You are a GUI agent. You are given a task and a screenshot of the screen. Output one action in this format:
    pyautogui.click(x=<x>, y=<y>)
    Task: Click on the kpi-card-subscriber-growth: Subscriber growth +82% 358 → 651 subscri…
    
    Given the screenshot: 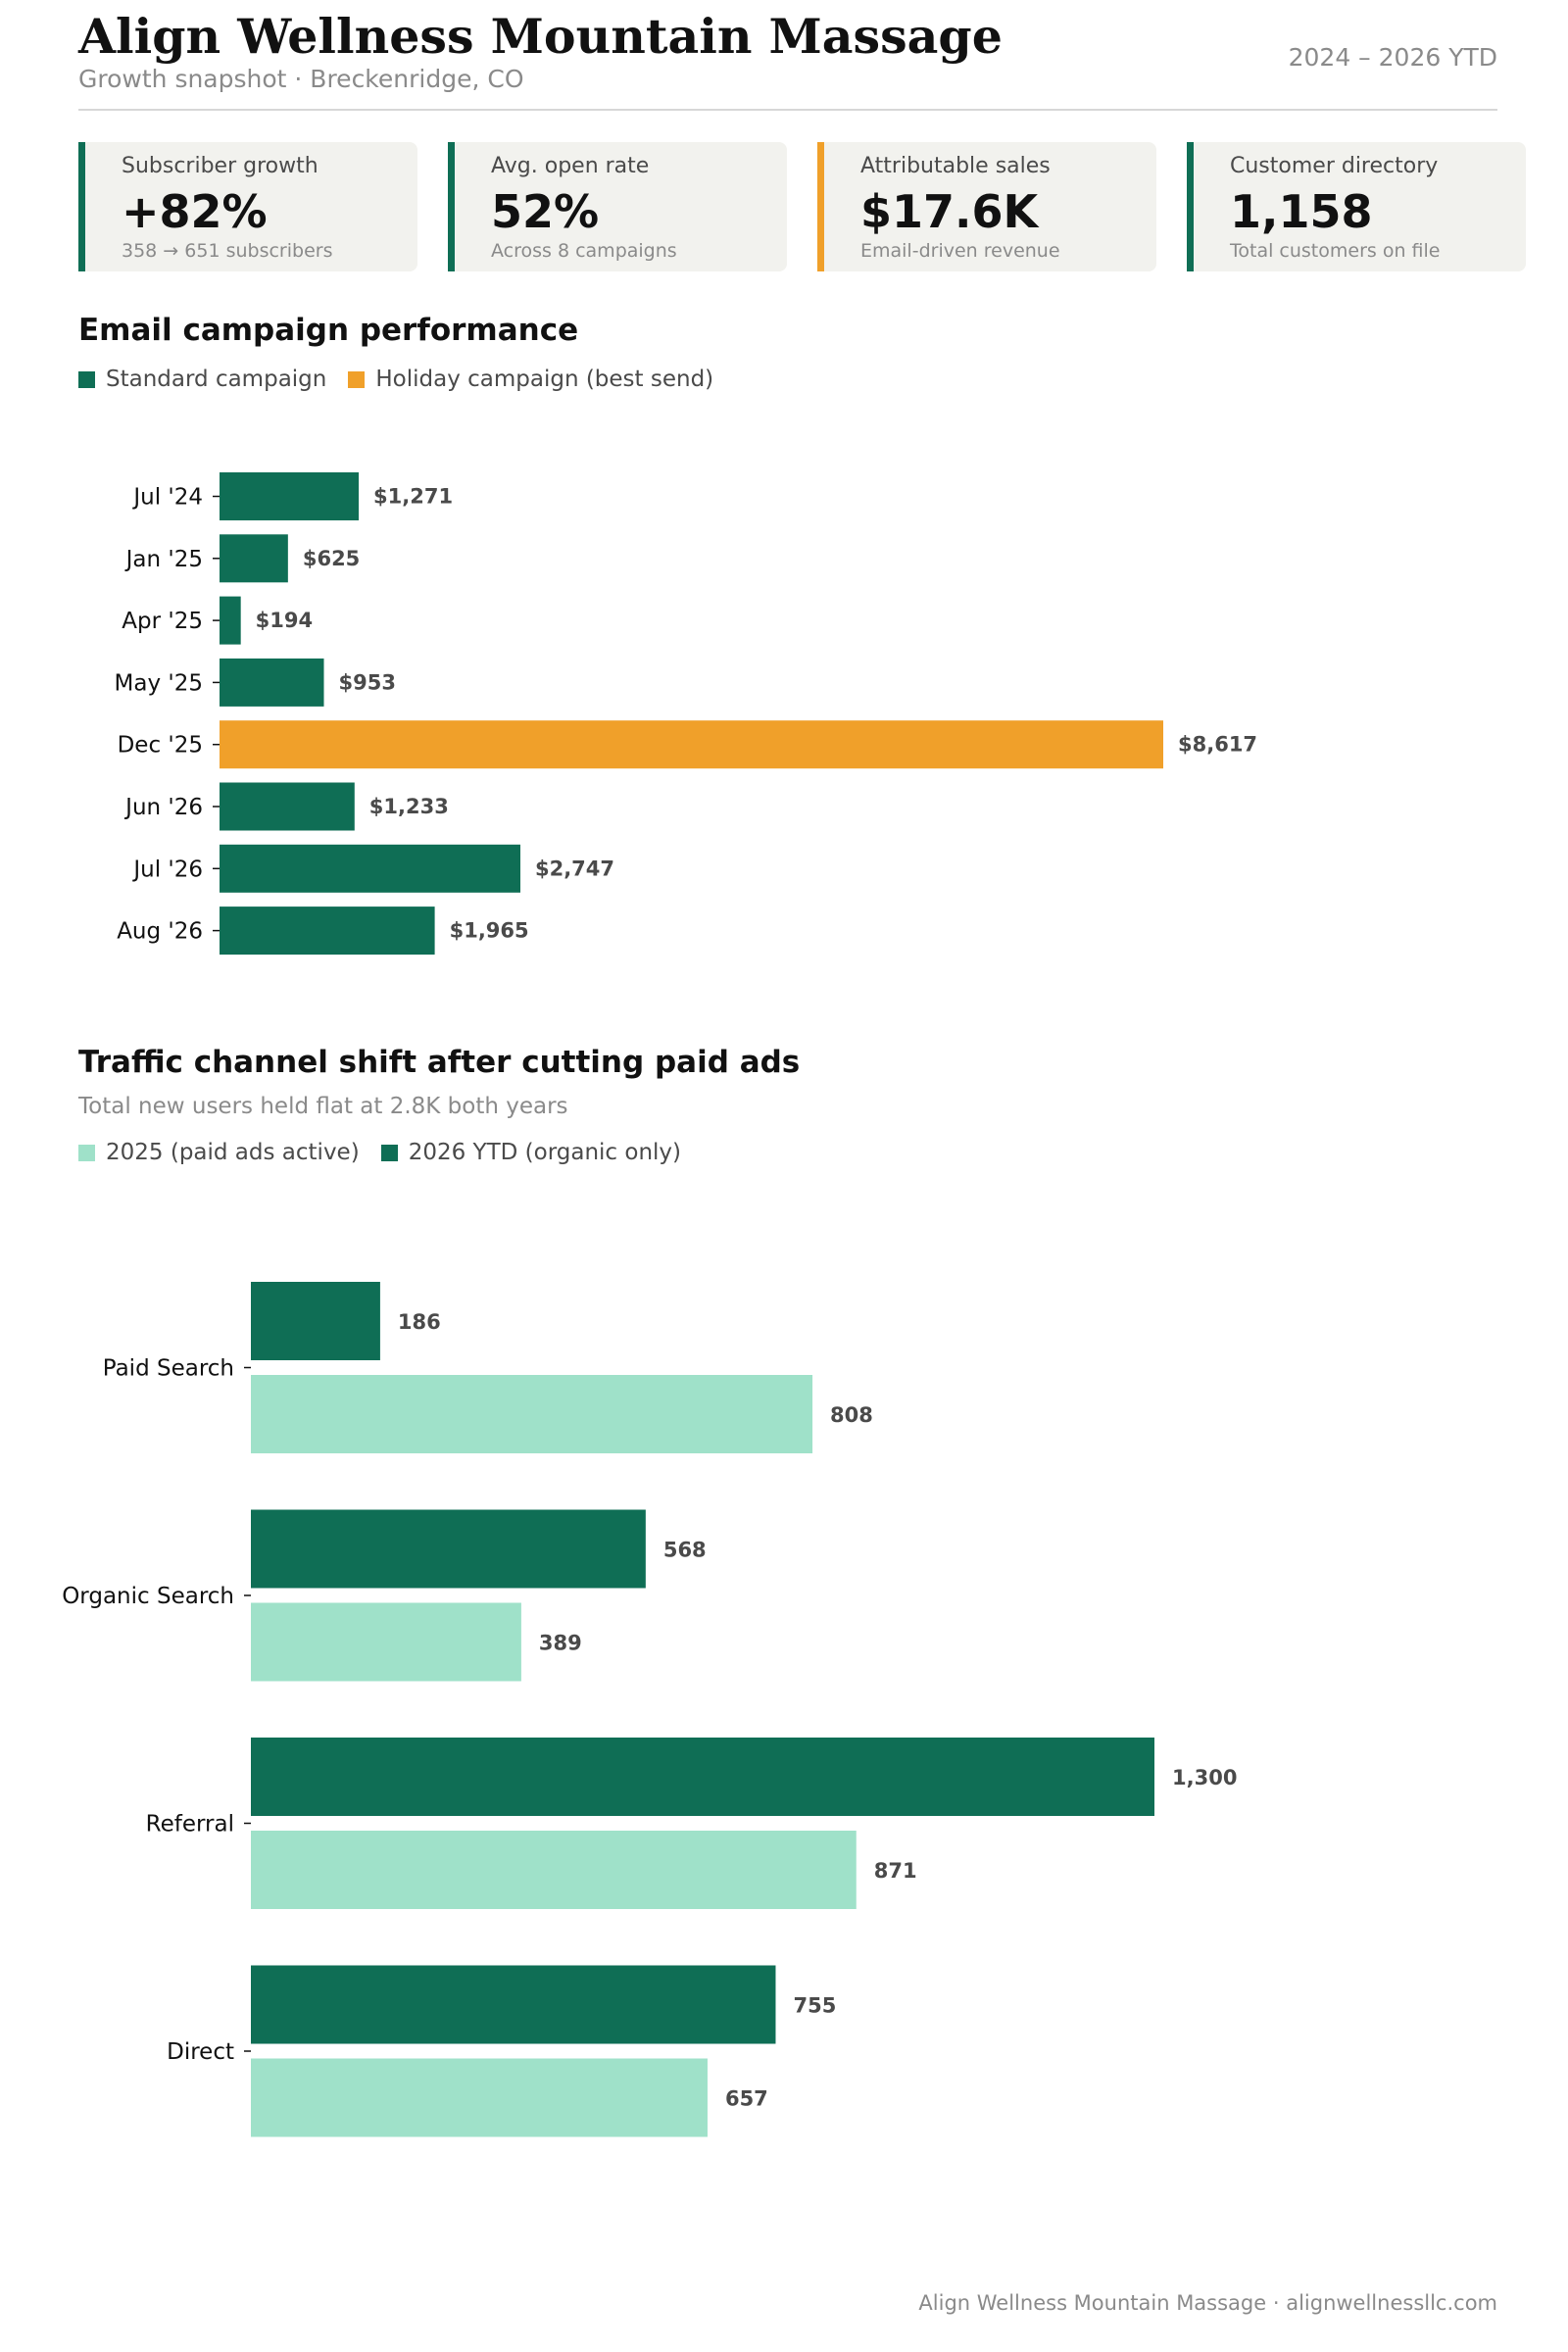 What is the action you would take?
    pyautogui.click(x=247, y=206)
    